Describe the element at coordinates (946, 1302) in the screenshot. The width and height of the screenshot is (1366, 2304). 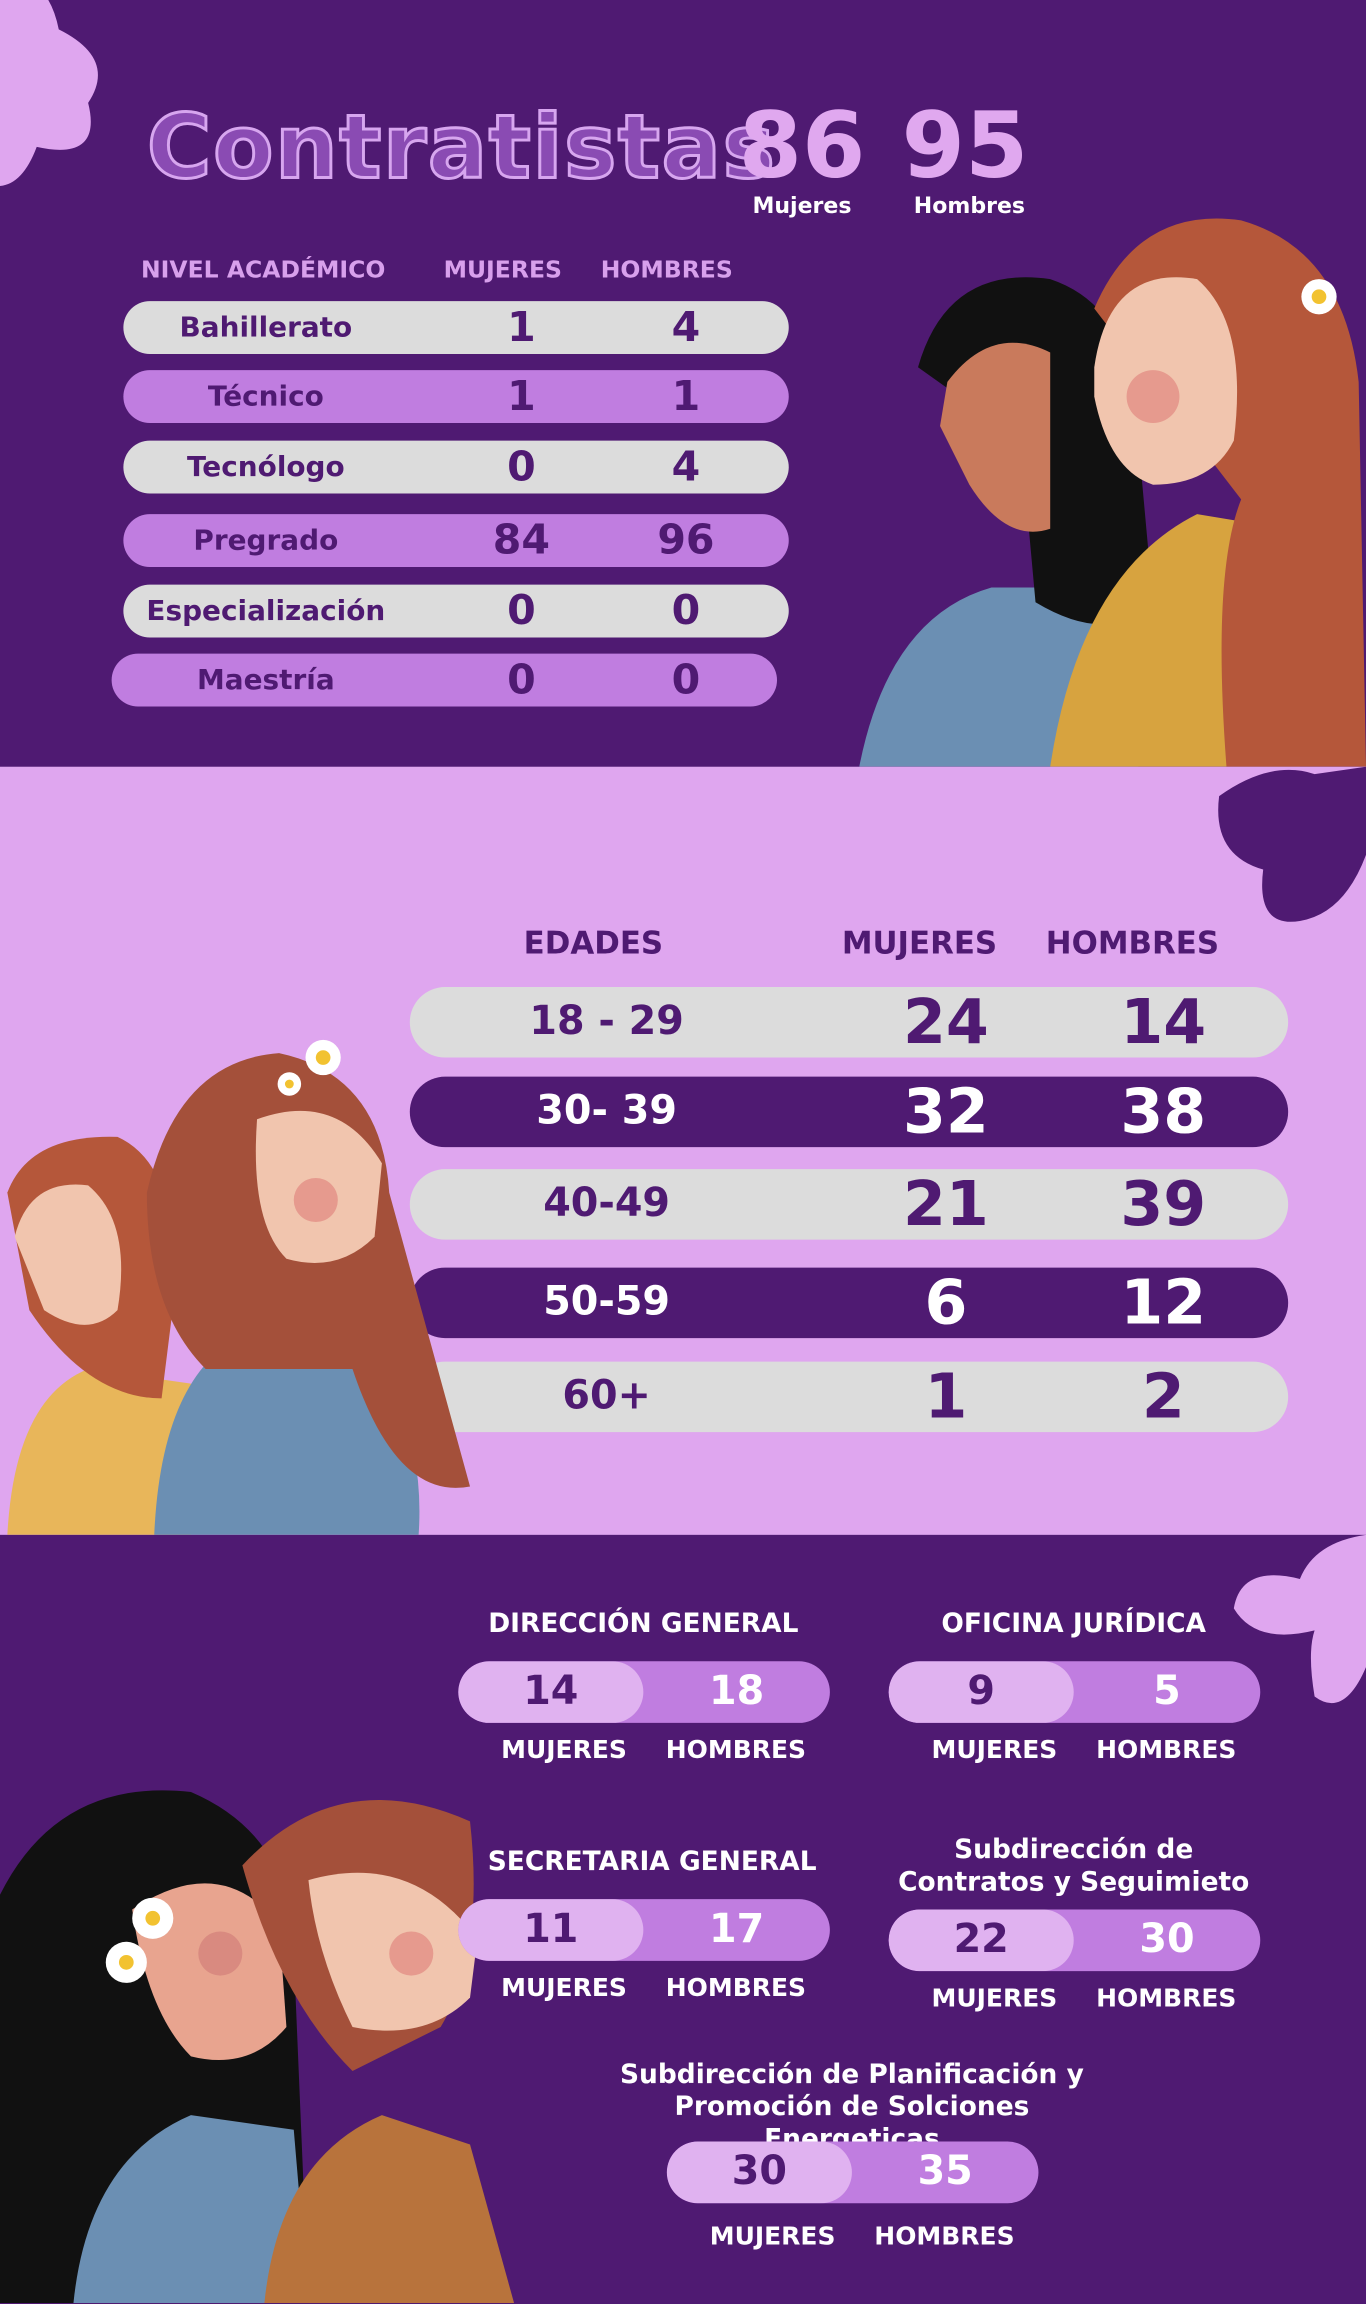
I see `age-women-value: 6` at that location.